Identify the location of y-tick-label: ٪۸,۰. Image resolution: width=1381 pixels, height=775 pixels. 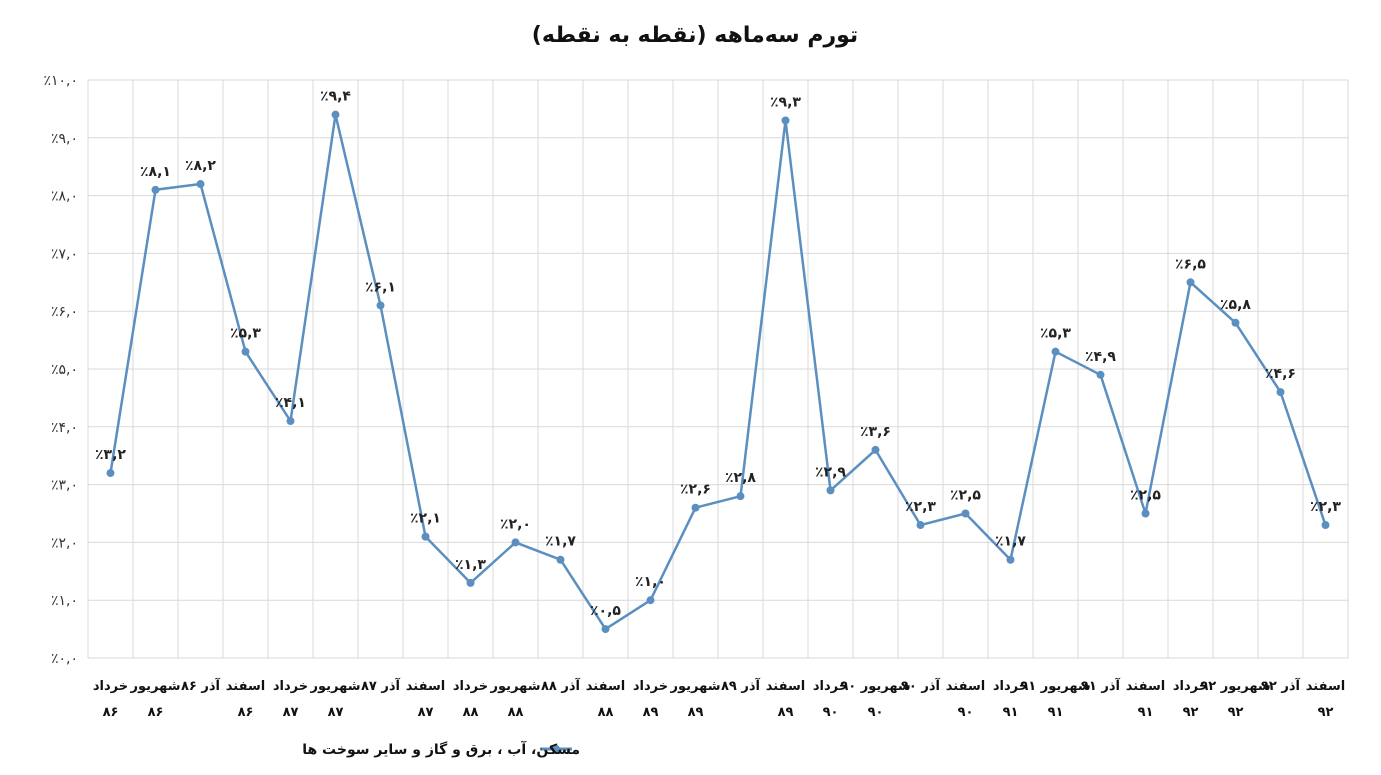
(64, 197).